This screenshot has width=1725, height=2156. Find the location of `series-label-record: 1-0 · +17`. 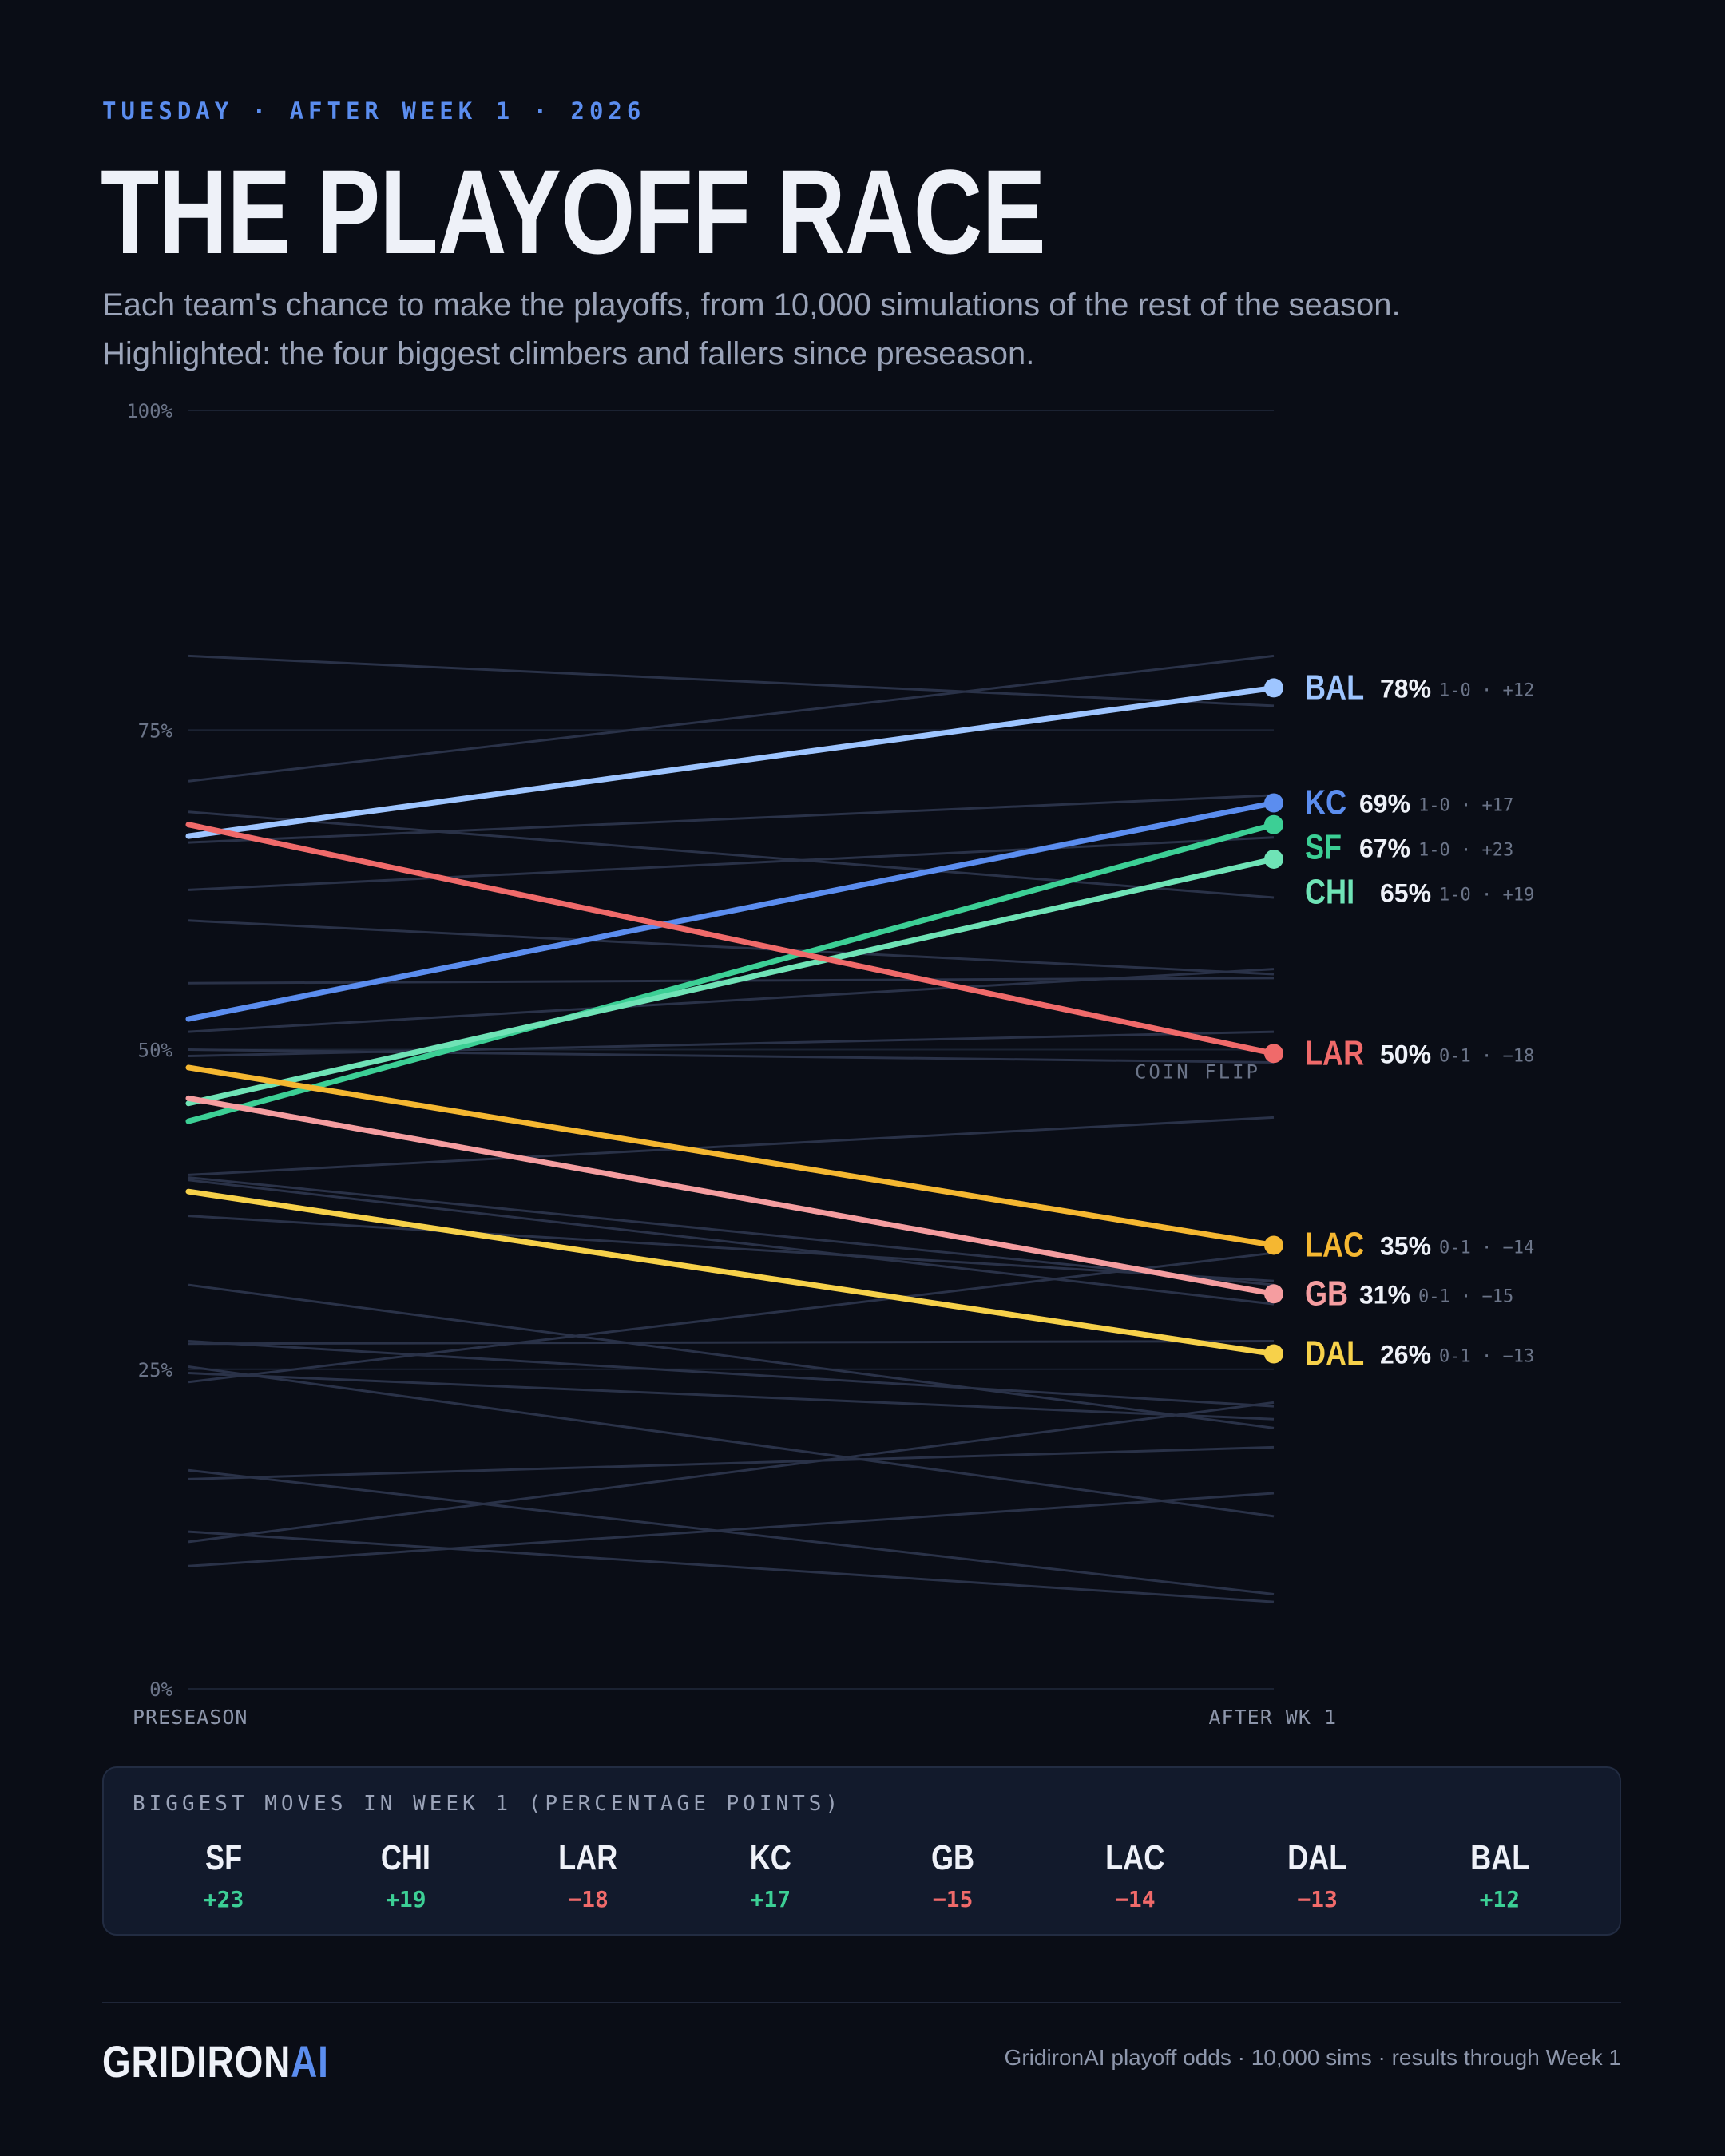

series-label-record: 1-0 · +17 is located at coordinates (1466, 806).